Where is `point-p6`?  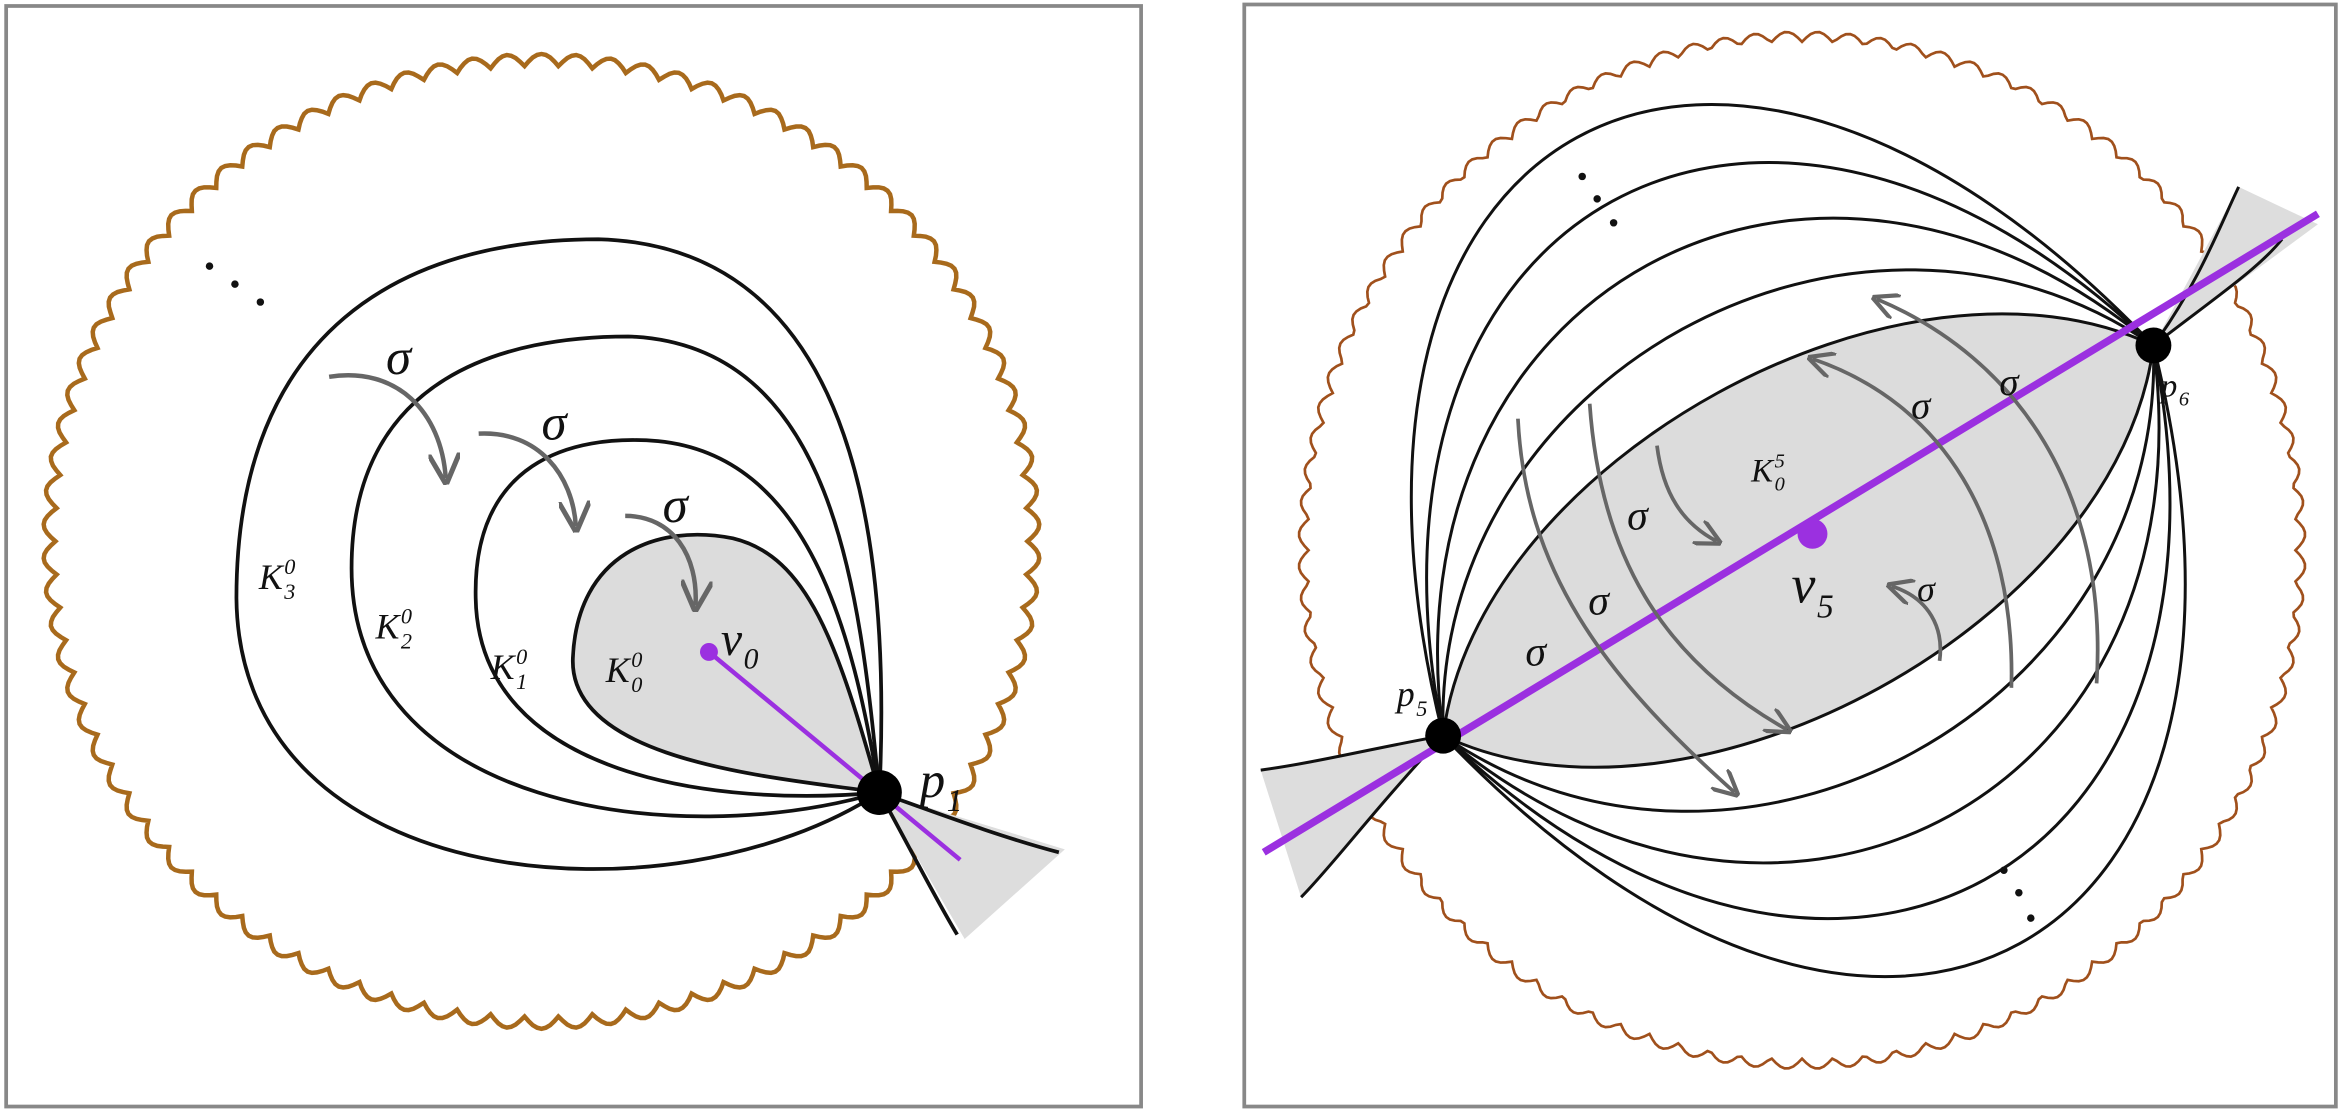
point-p6 is located at coordinates (2153, 345).